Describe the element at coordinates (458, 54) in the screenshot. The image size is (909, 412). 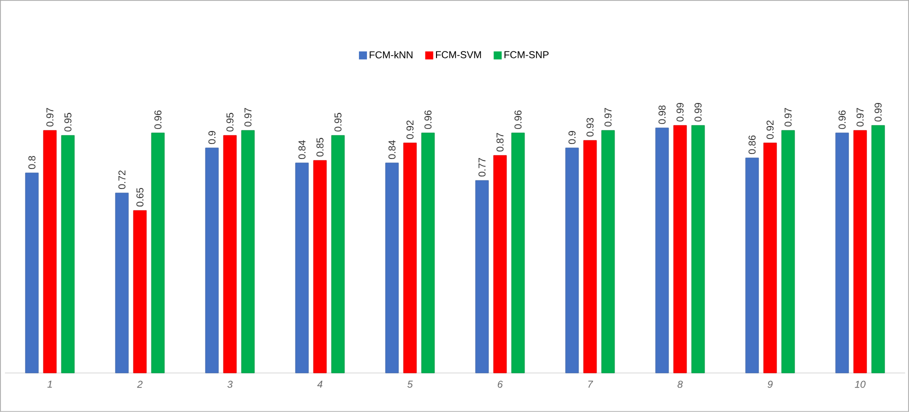
I see `legend-label: FCM-SVM` at that location.